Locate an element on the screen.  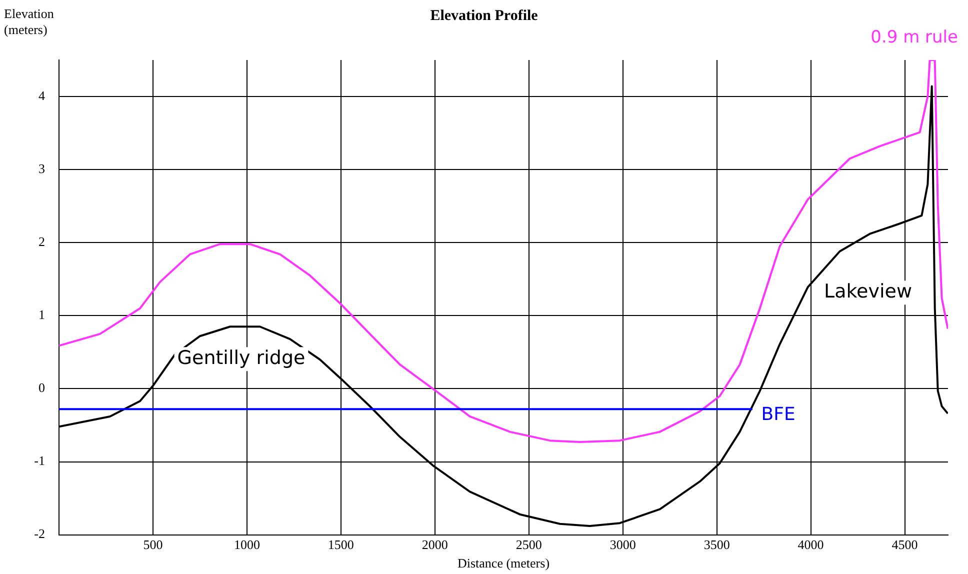
y-tick-label: 3 is located at coordinates (41, 168).